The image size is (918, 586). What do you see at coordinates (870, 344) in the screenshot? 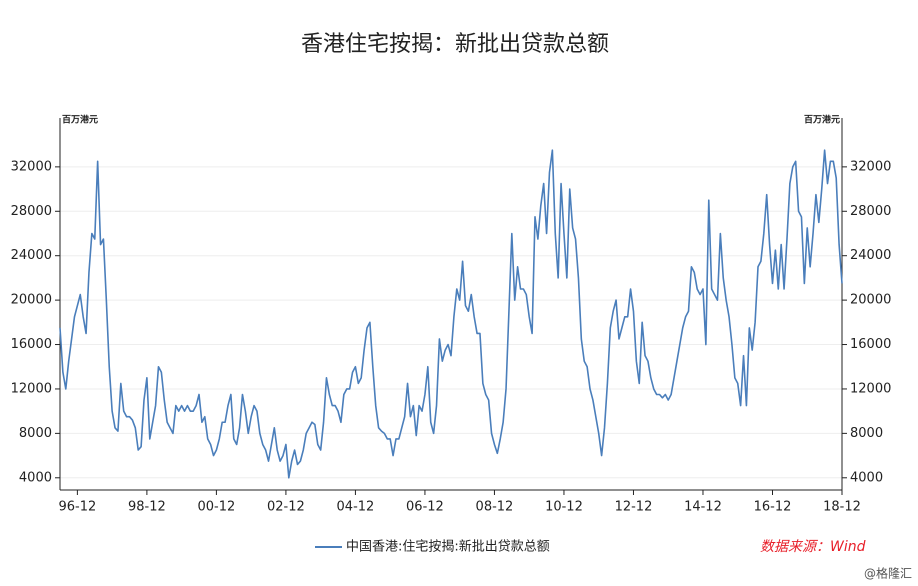
I see `y2-tick-label: 16000` at bounding box center [870, 344].